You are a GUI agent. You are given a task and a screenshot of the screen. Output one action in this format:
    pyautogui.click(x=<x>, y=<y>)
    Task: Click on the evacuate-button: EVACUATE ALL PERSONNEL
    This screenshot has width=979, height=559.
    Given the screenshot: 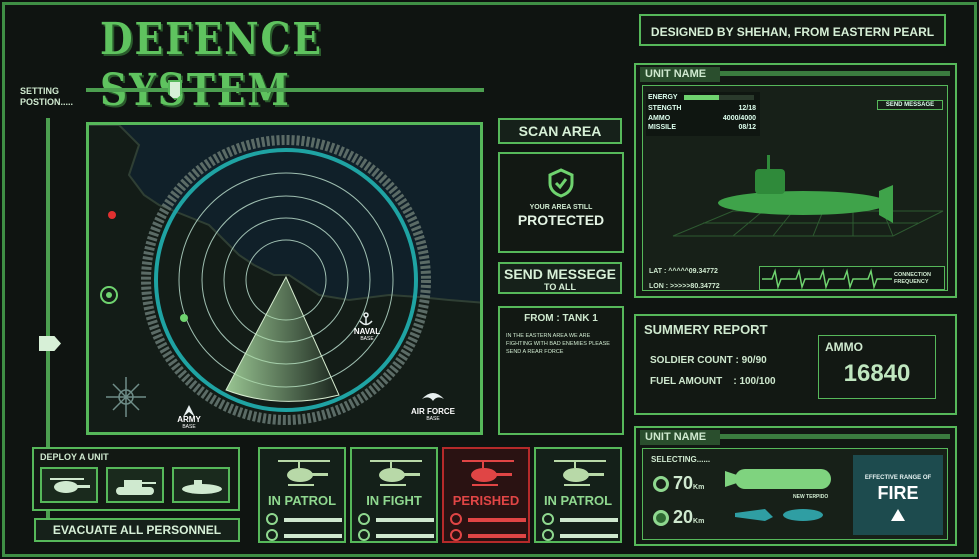 What is the action you would take?
    pyautogui.click(x=137, y=530)
    